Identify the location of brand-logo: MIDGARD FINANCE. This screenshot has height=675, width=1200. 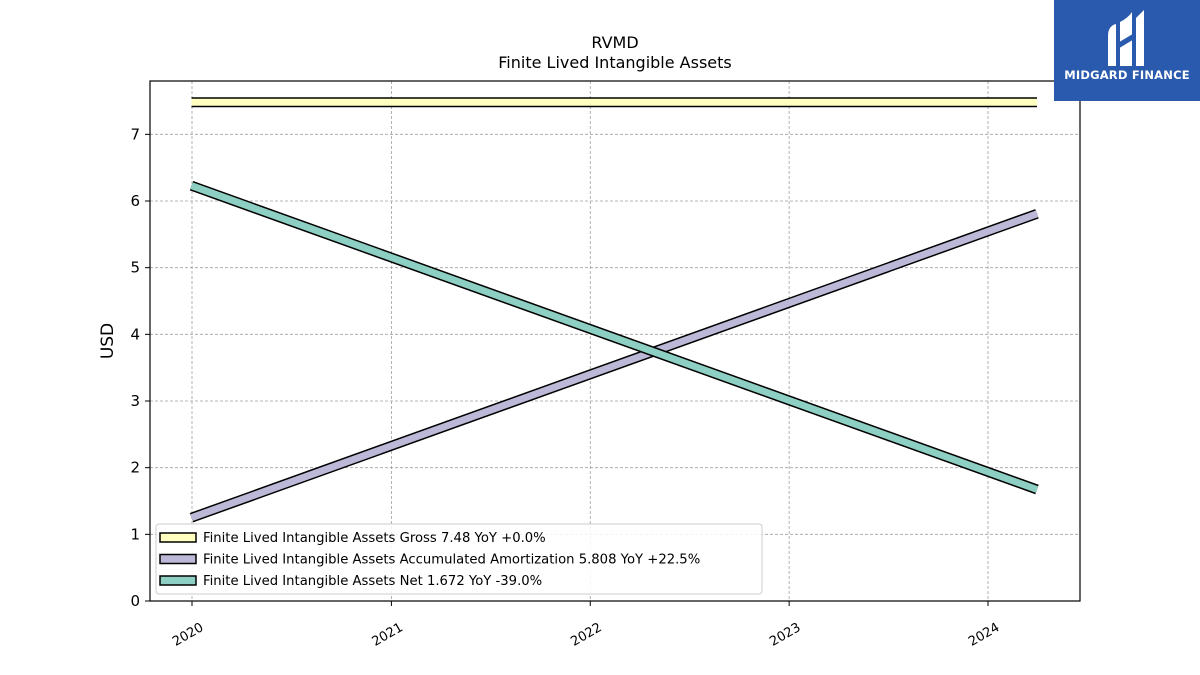
(1127, 50).